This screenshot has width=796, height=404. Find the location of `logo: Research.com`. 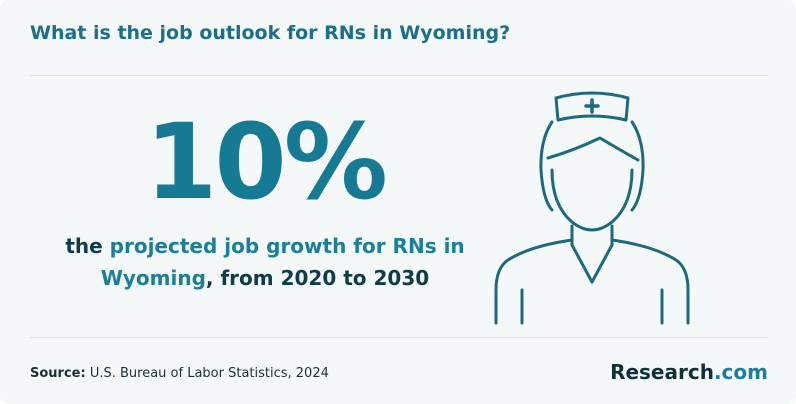

logo: Research.com is located at coordinates (689, 372).